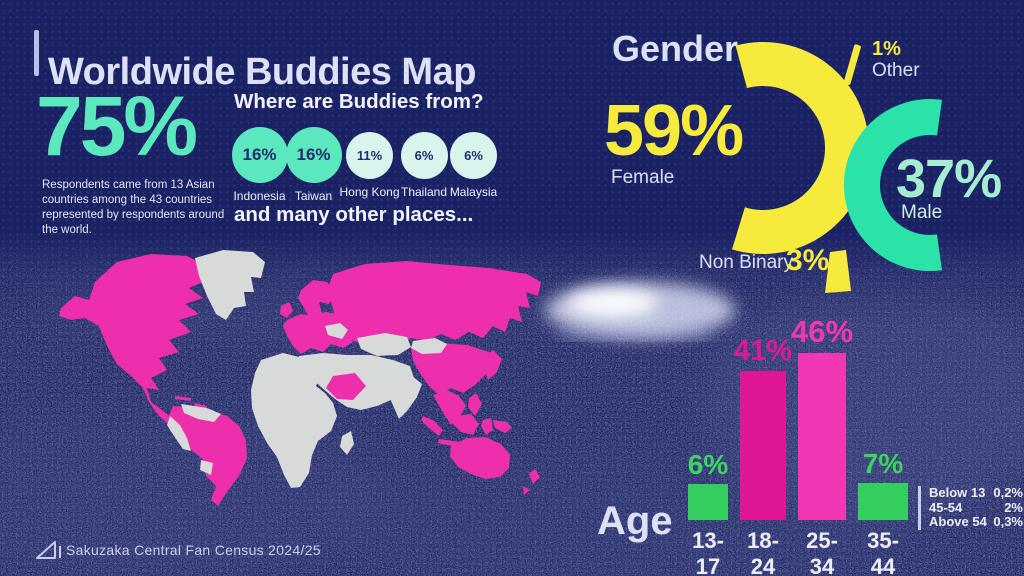  I want to click on country-bubble-malaysia: 6% Malaysia, so click(473, 165).